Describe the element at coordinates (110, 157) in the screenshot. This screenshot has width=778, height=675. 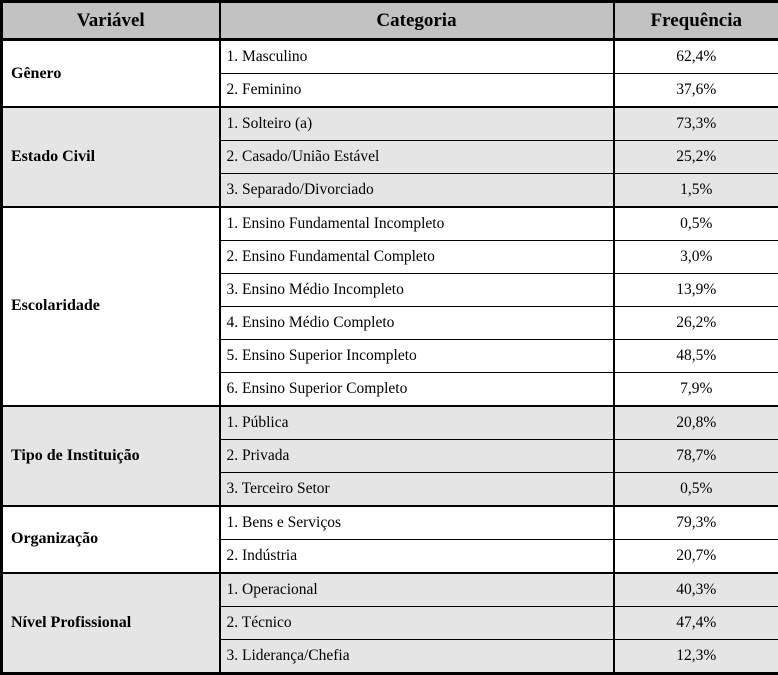
I see `variable-cell-estado-civil: Estado Civil` at that location.